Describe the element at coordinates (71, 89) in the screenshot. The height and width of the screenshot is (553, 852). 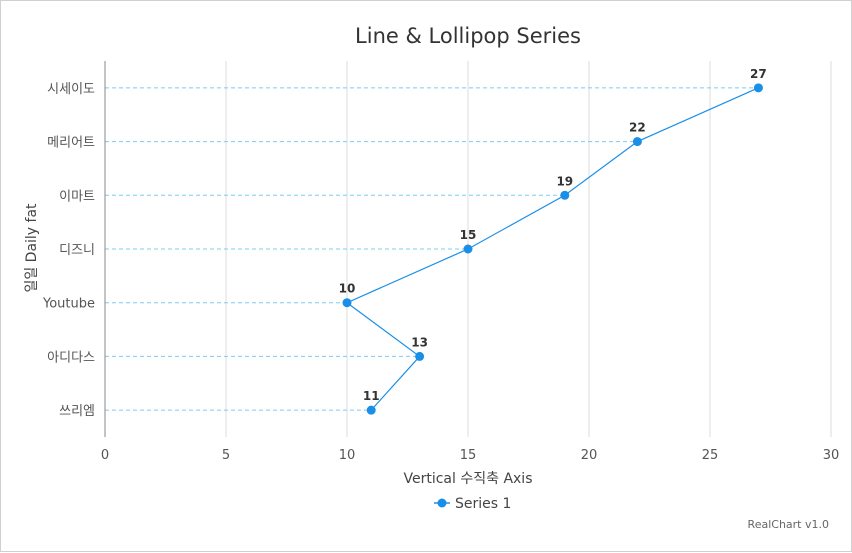
I see `y-tick-label: 시세이도` at that location.